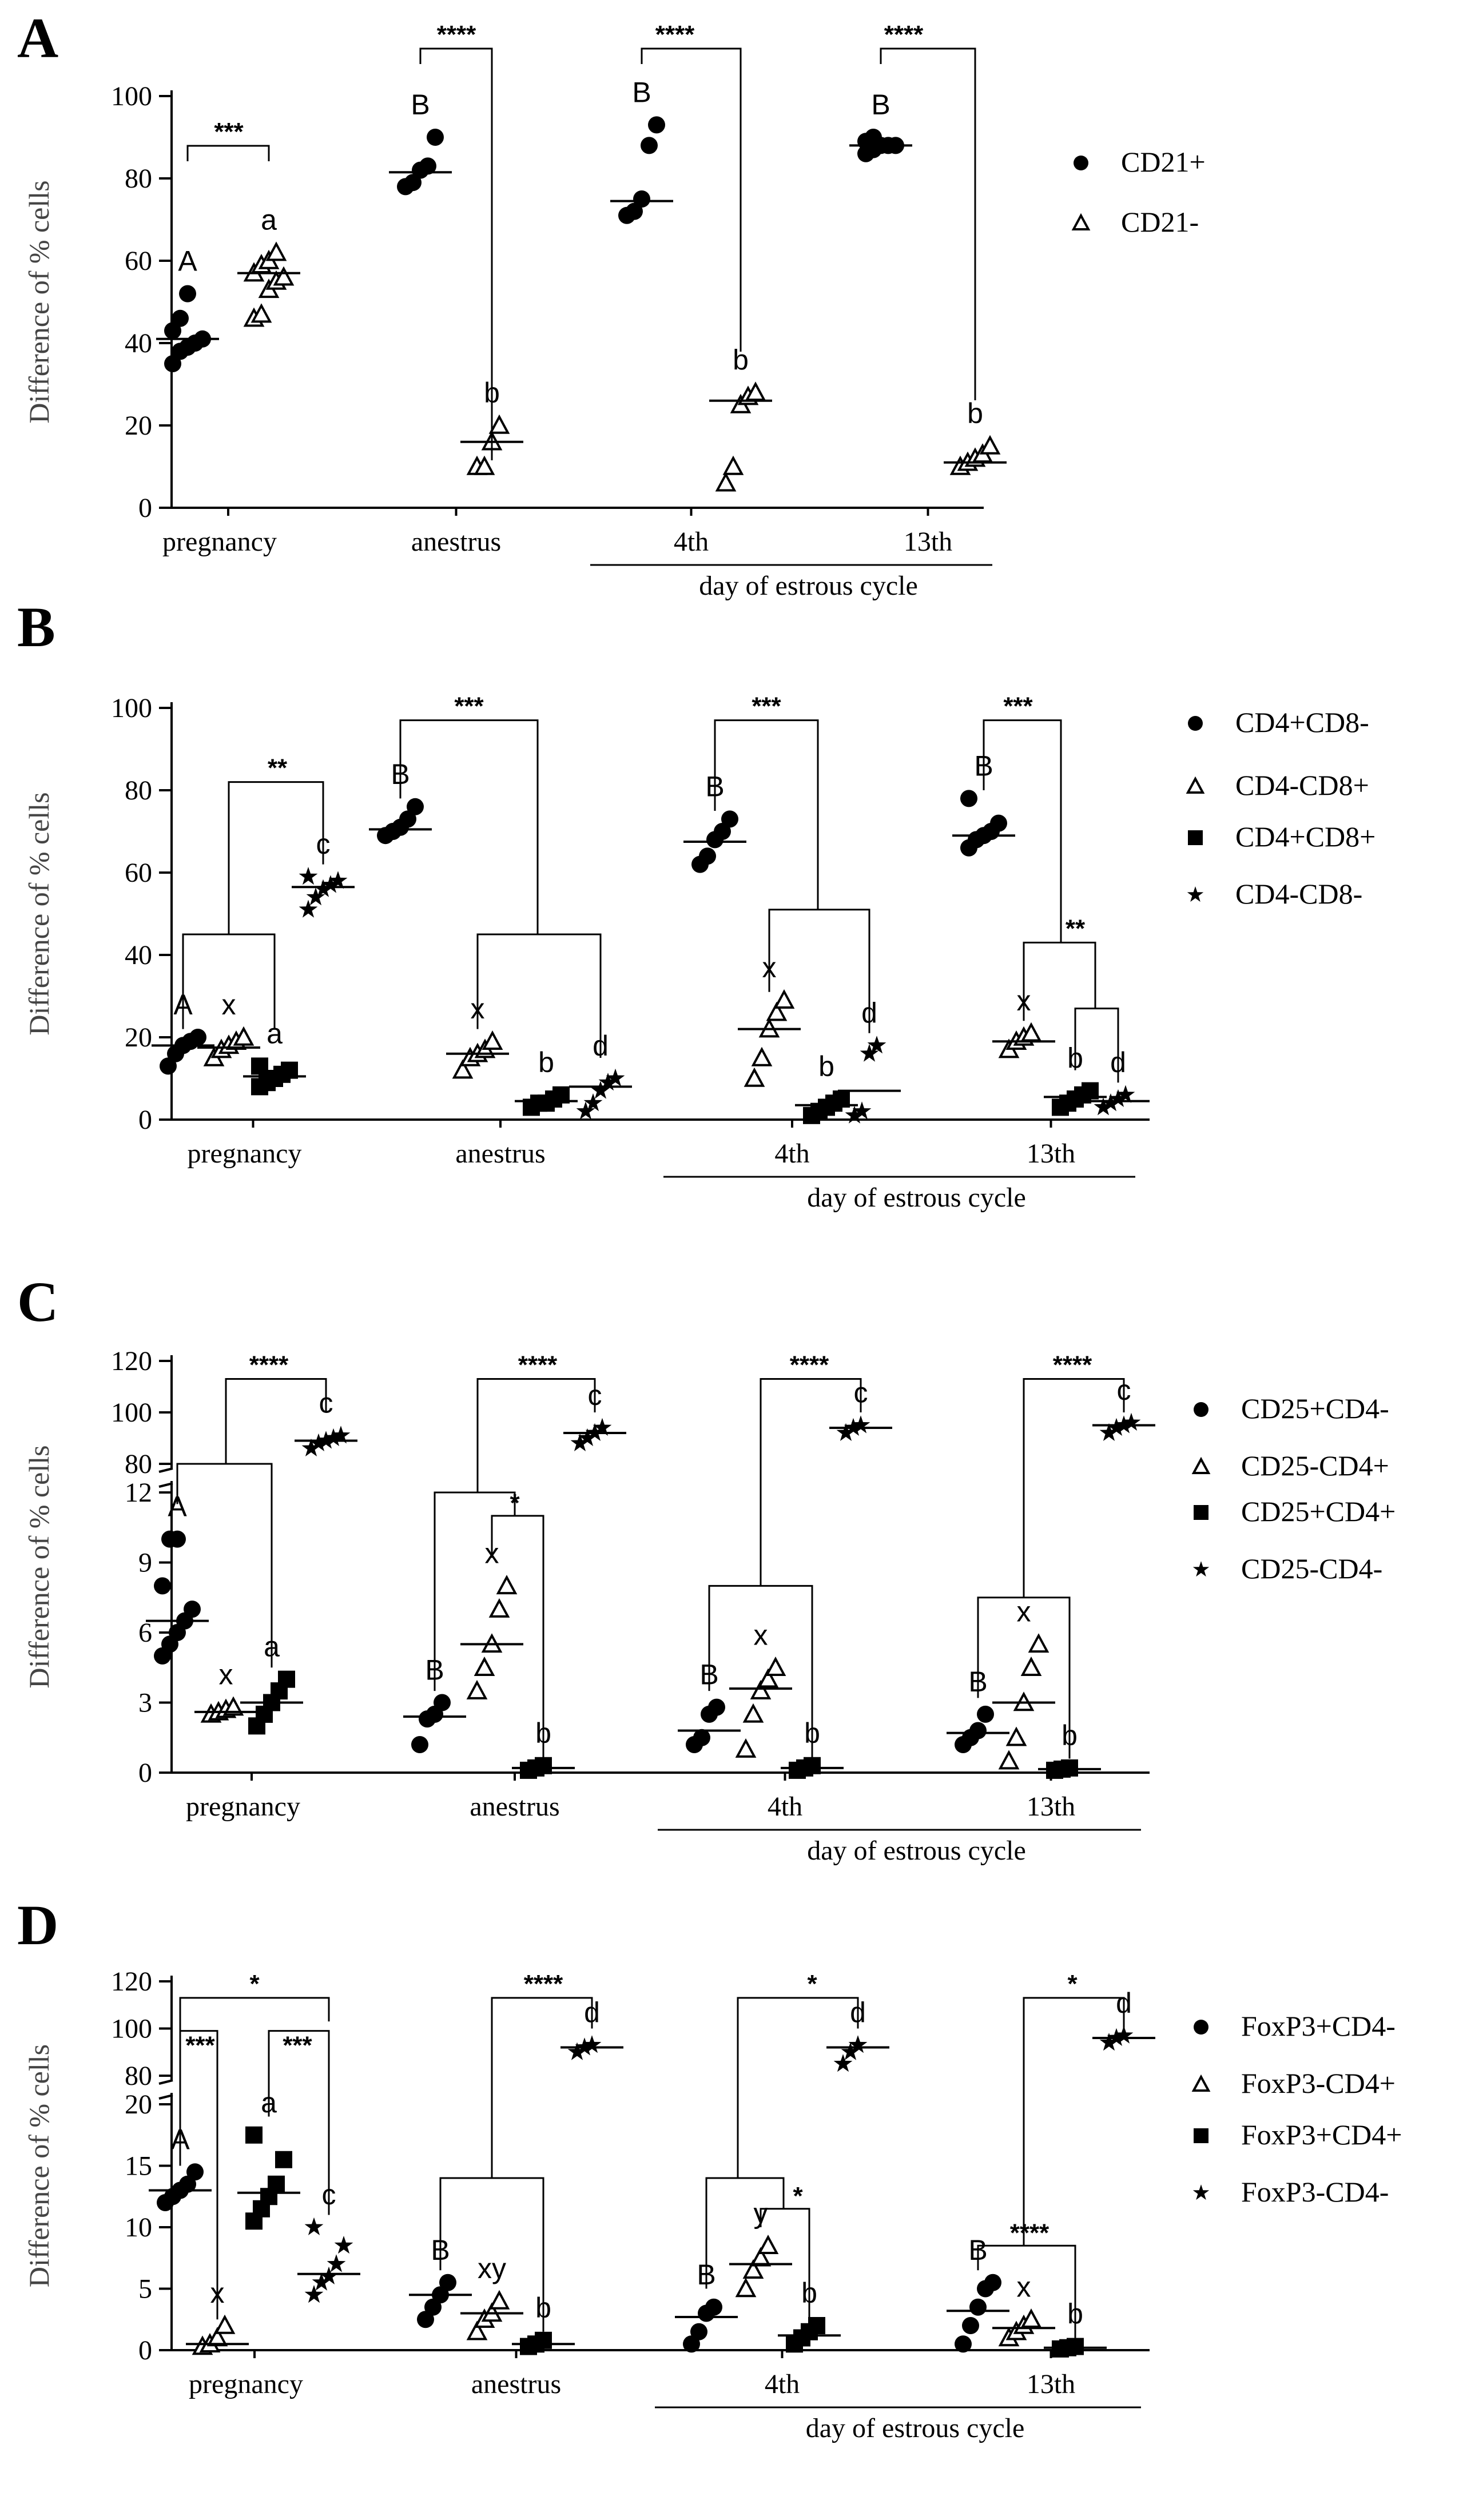  Describe the element at coordinates (145, 1563) in the screenshot. I see `y-tick-label: 9` at that location.